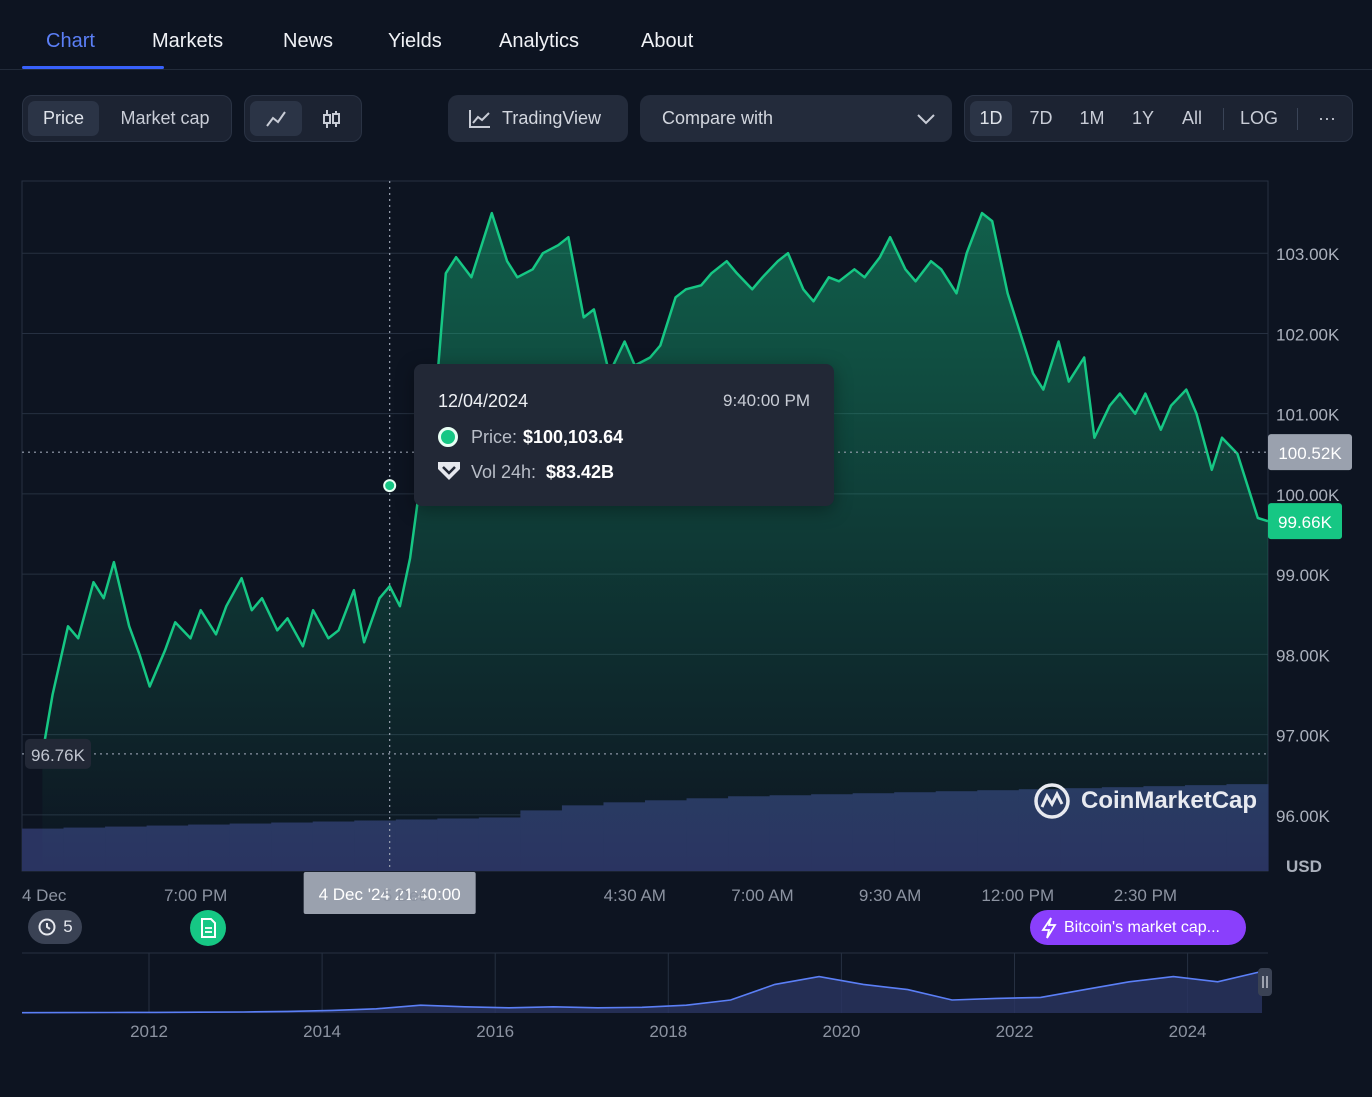 This screenshot has width=1372, height=1097. I want to click on price-dot-icon, so click(448, 437).